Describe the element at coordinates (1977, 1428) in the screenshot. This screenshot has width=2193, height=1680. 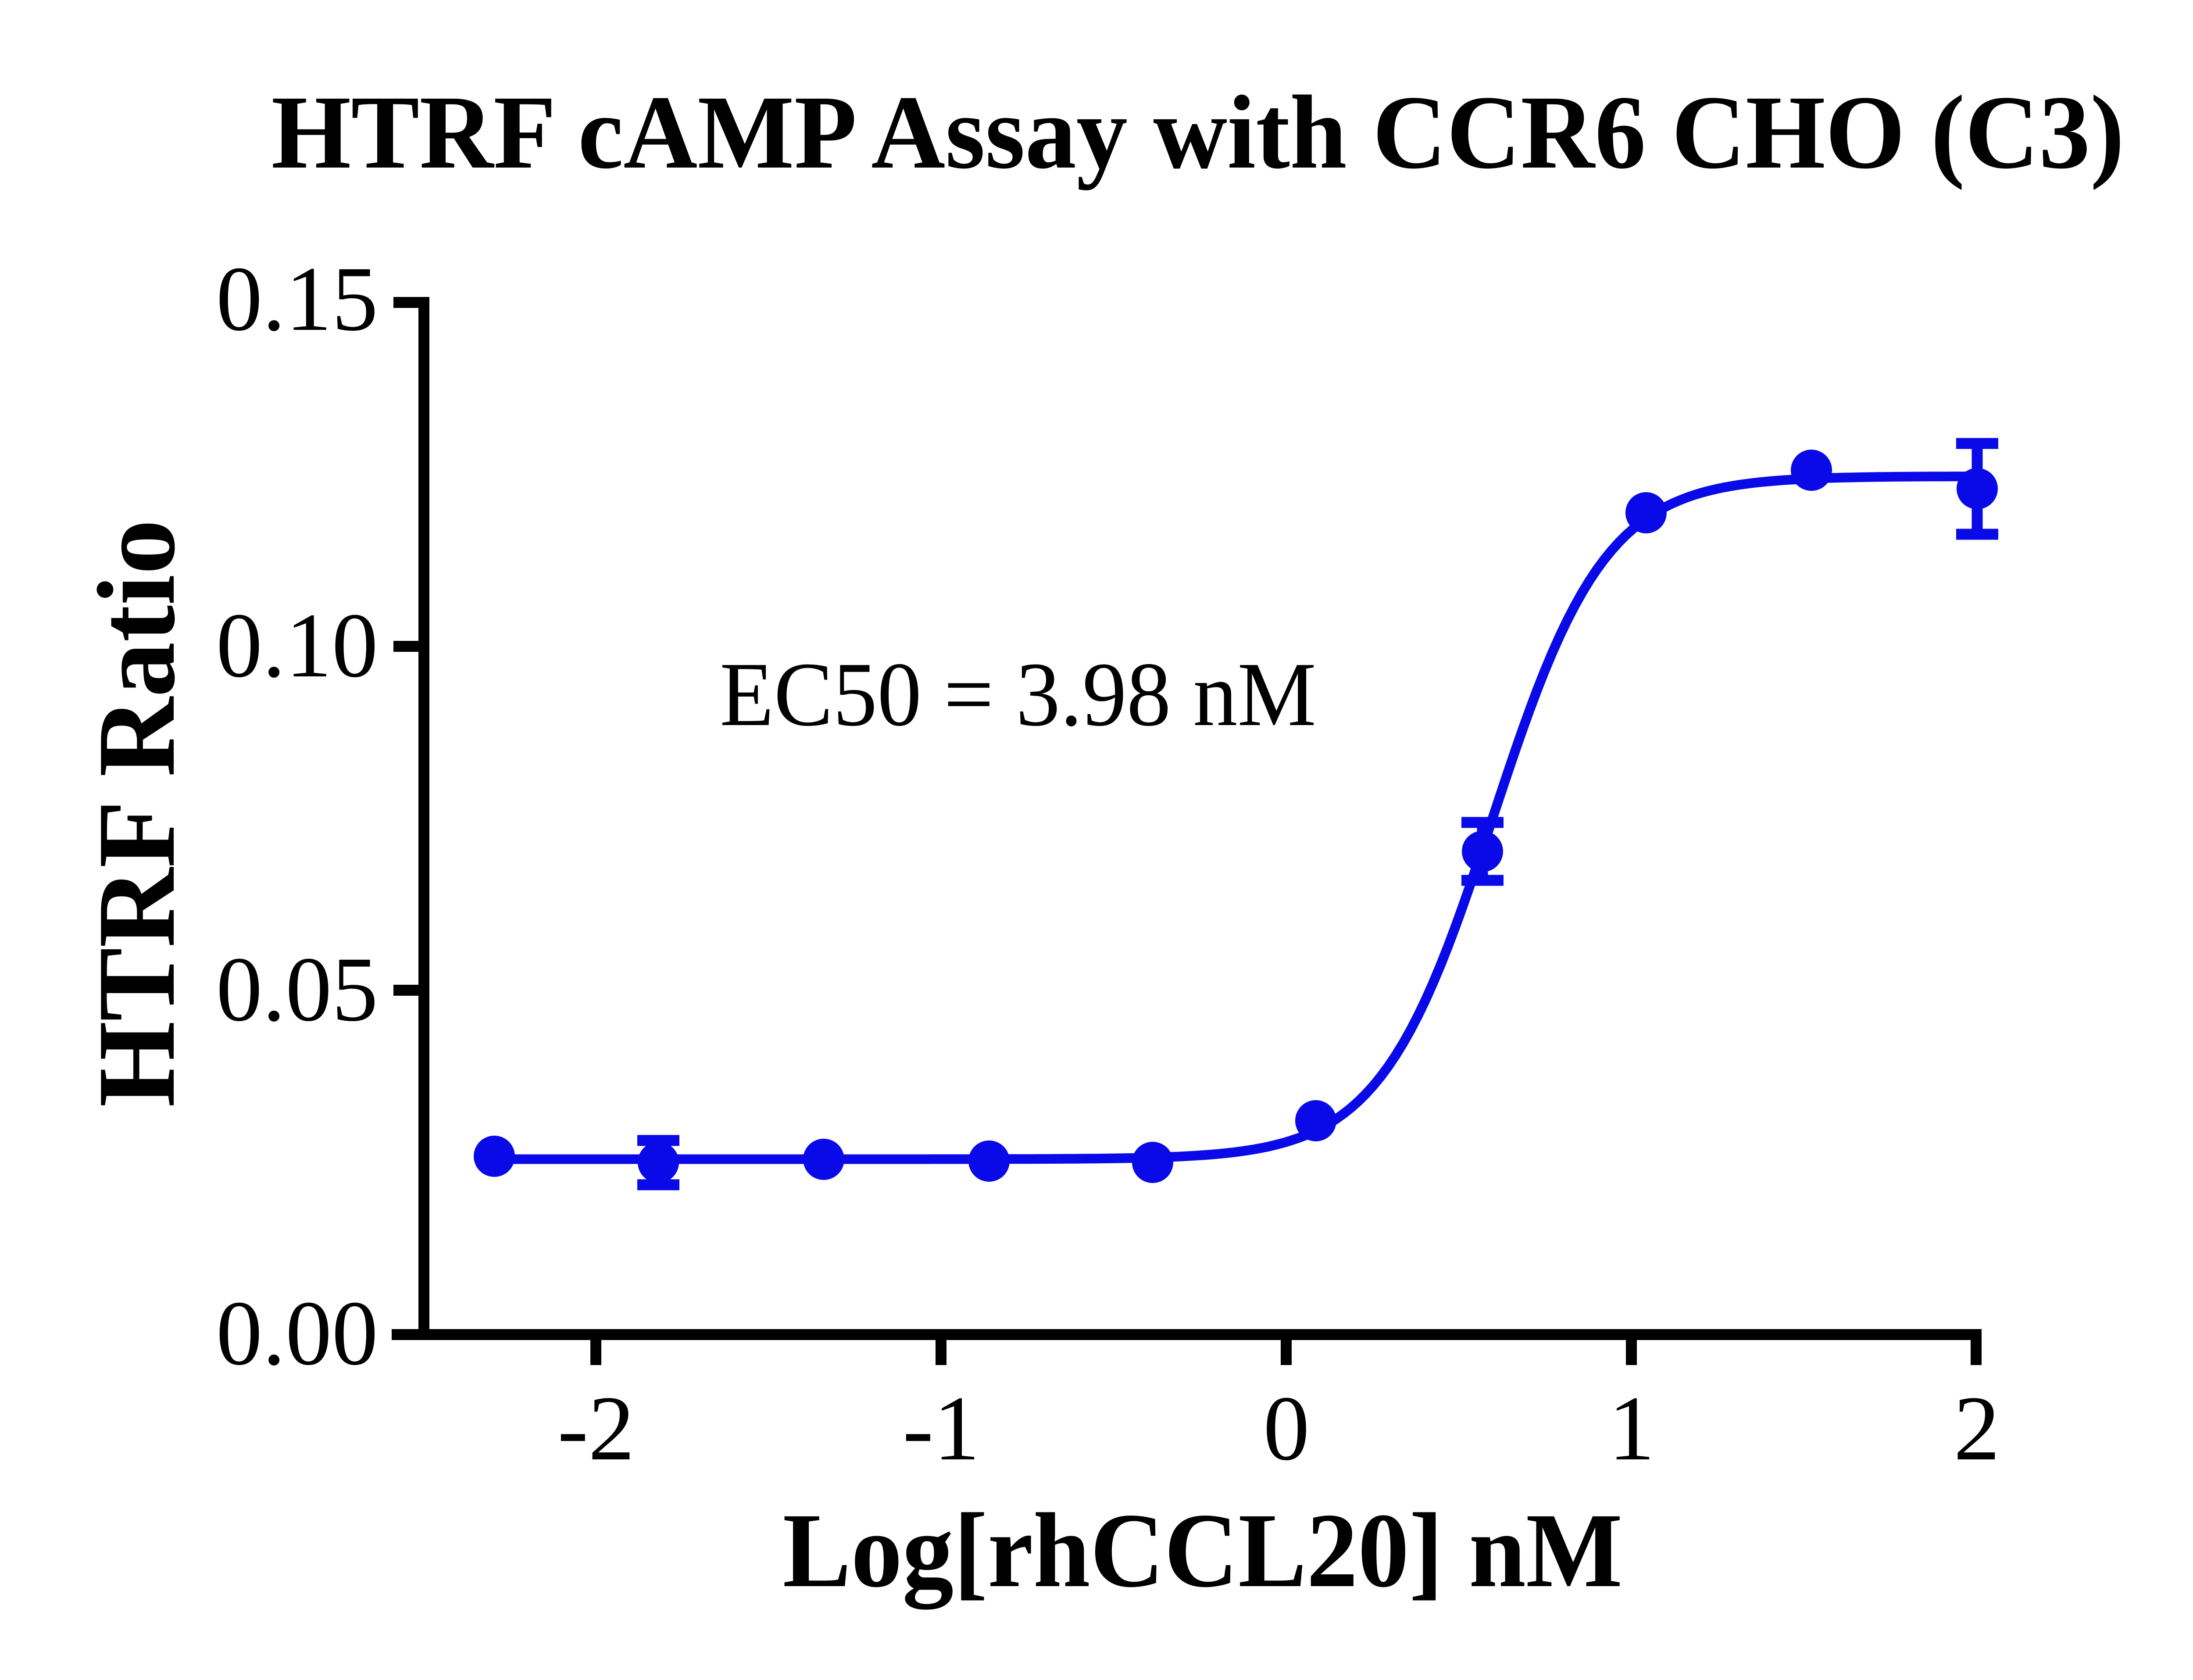
I see `svg-text: 2` at that location.